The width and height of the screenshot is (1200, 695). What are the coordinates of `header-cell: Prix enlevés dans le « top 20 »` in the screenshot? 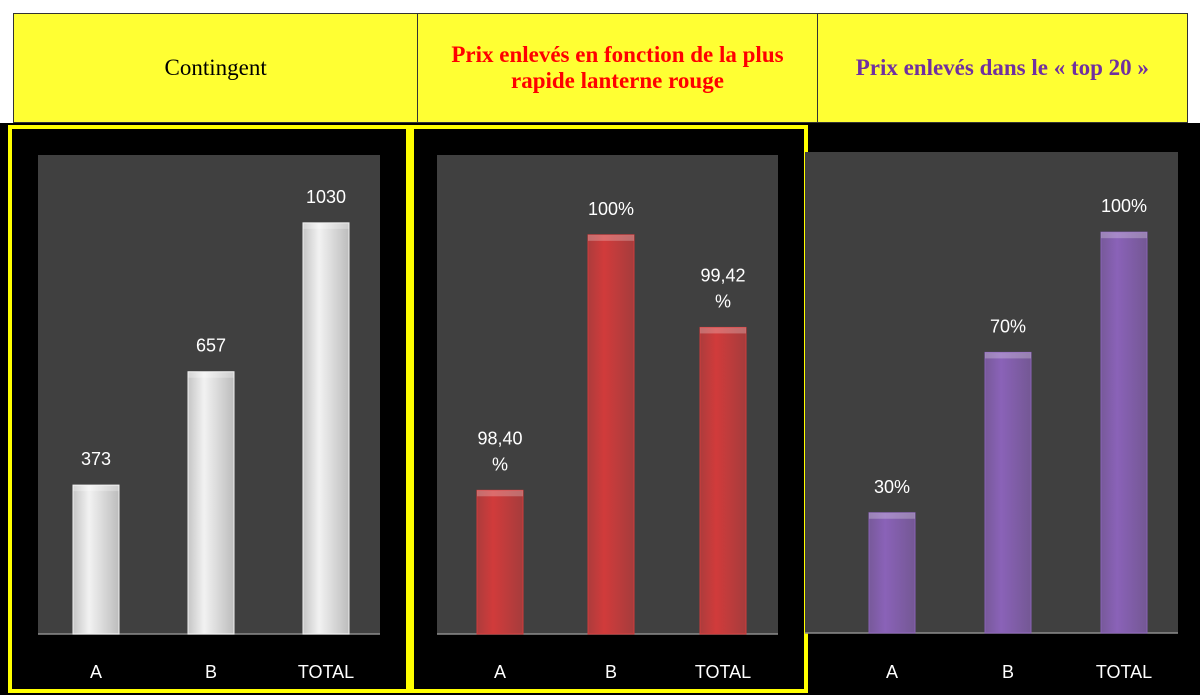 It's located at (1002, 67).